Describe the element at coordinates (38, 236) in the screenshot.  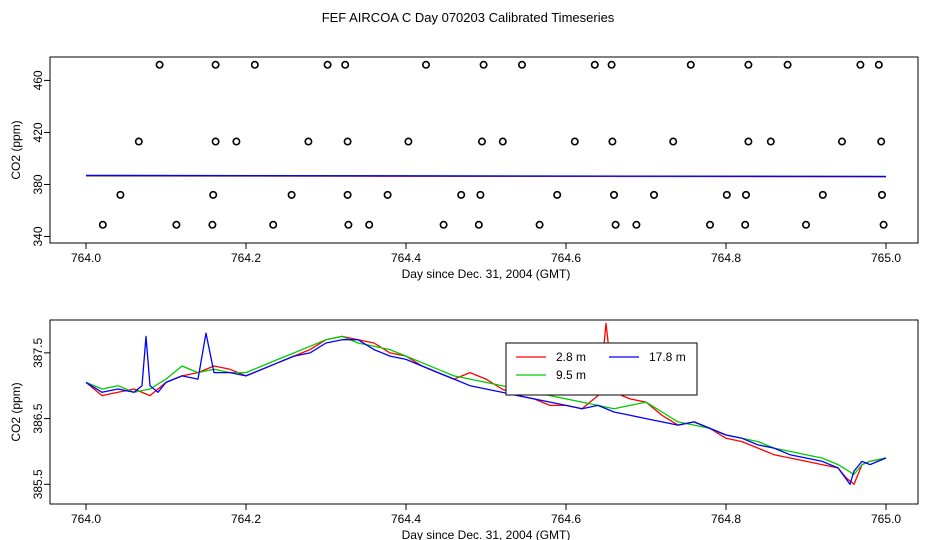
I see `y-tick-label: 340` at that location.